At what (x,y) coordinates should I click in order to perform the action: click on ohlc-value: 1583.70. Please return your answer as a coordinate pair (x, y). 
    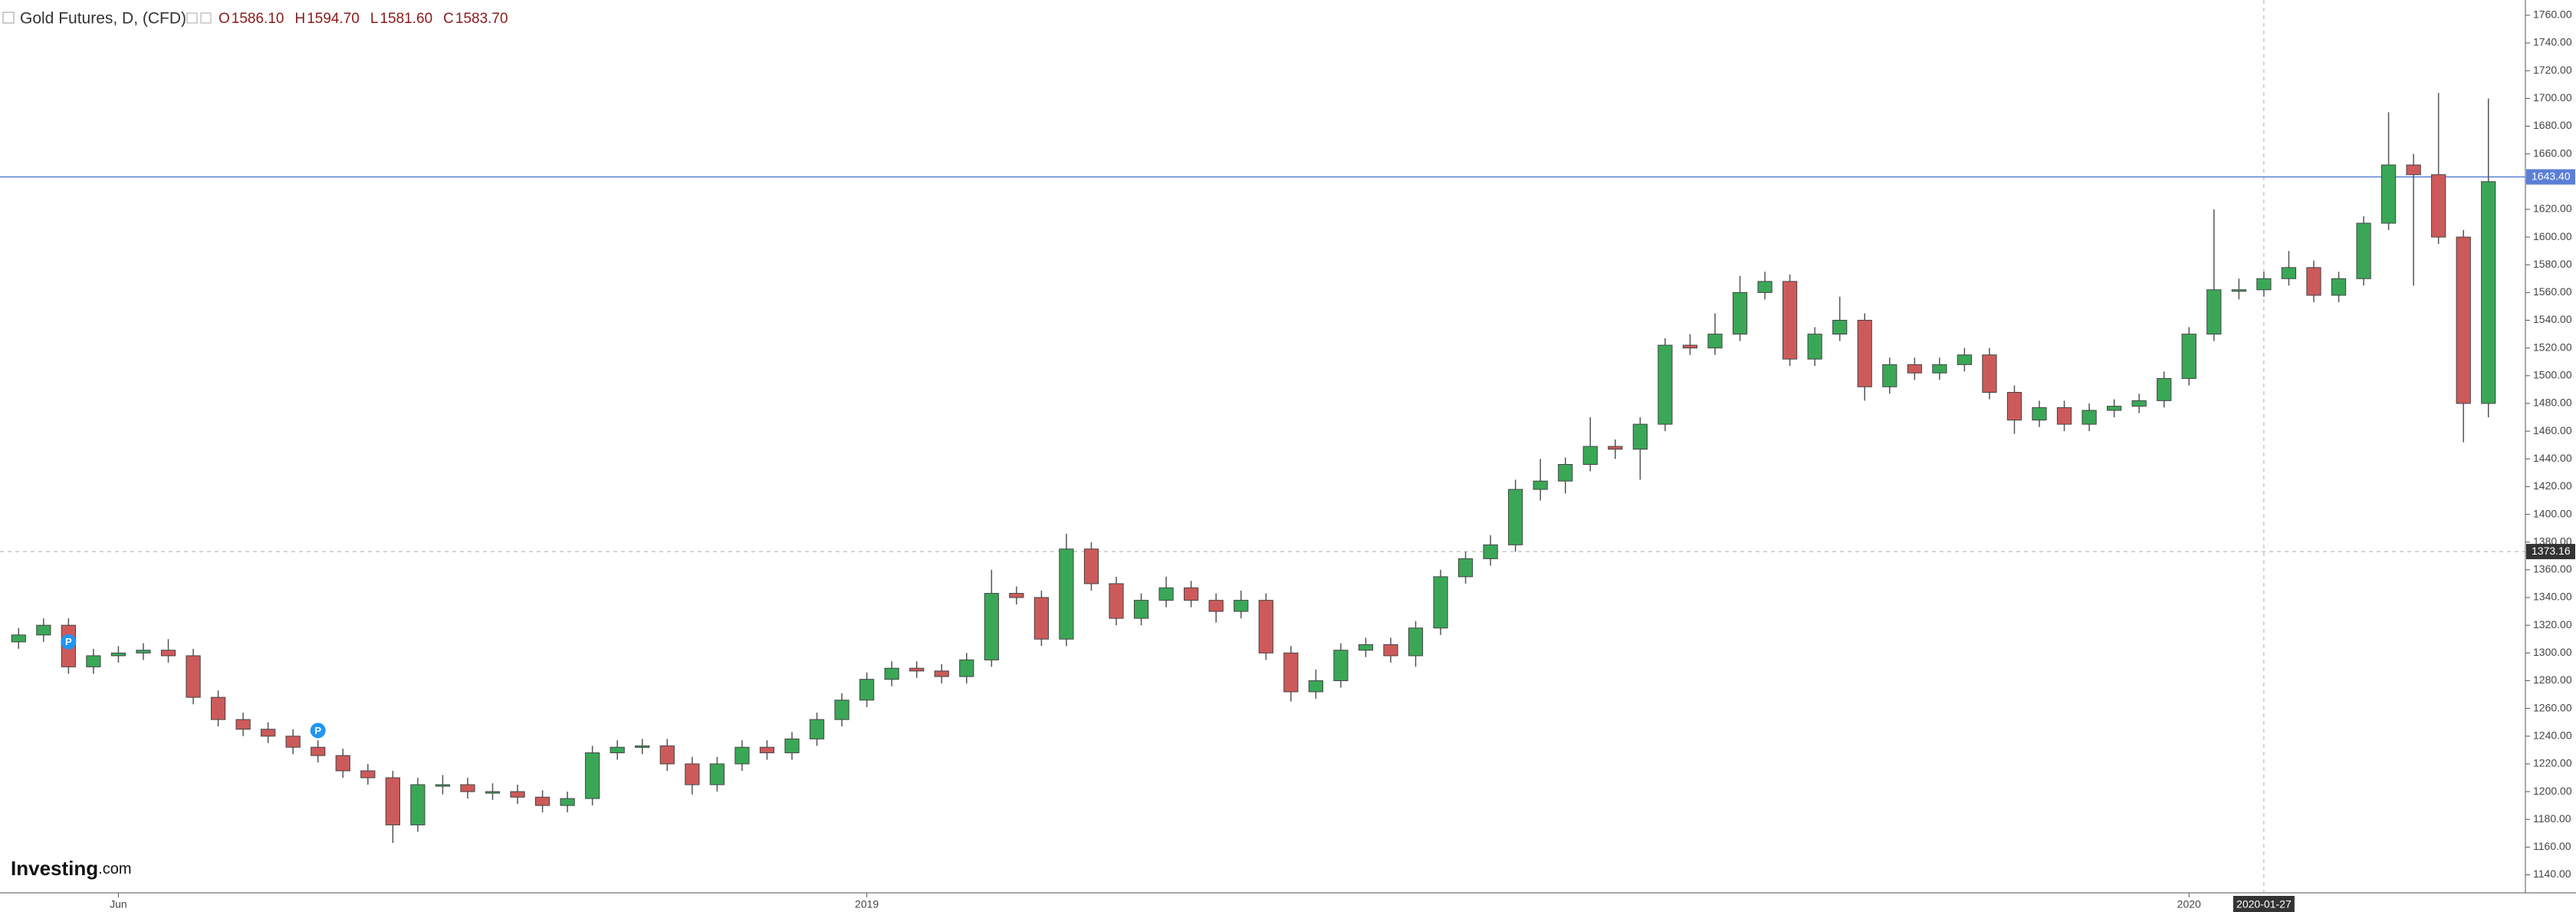
    Looking at the image, I should click on (482, 19).